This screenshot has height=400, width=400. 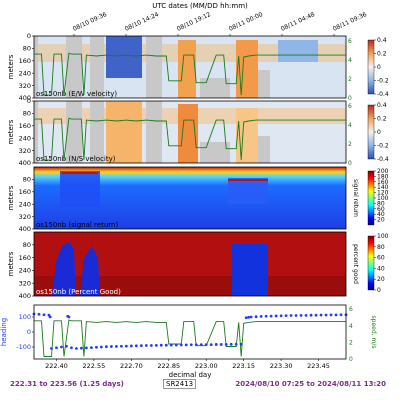 I want to click on x-tick-label: 222.70, so click(x=131, y=366).